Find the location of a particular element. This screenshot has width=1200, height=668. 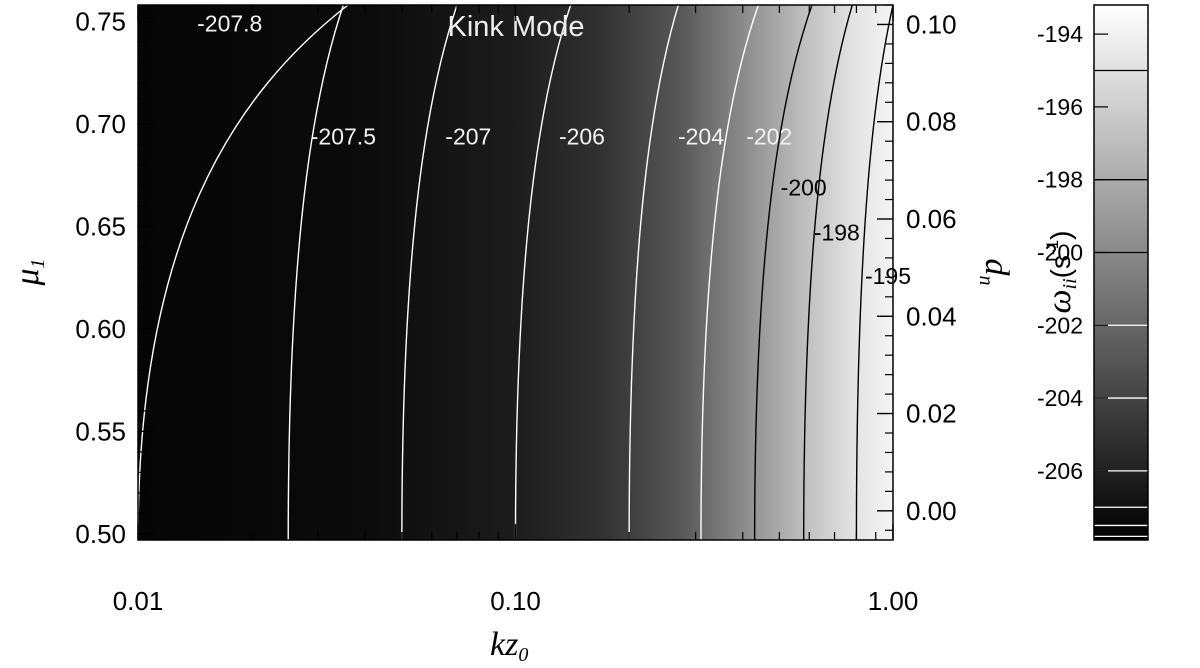

contour-label-8: -198 is located at coordinates (837, 233).